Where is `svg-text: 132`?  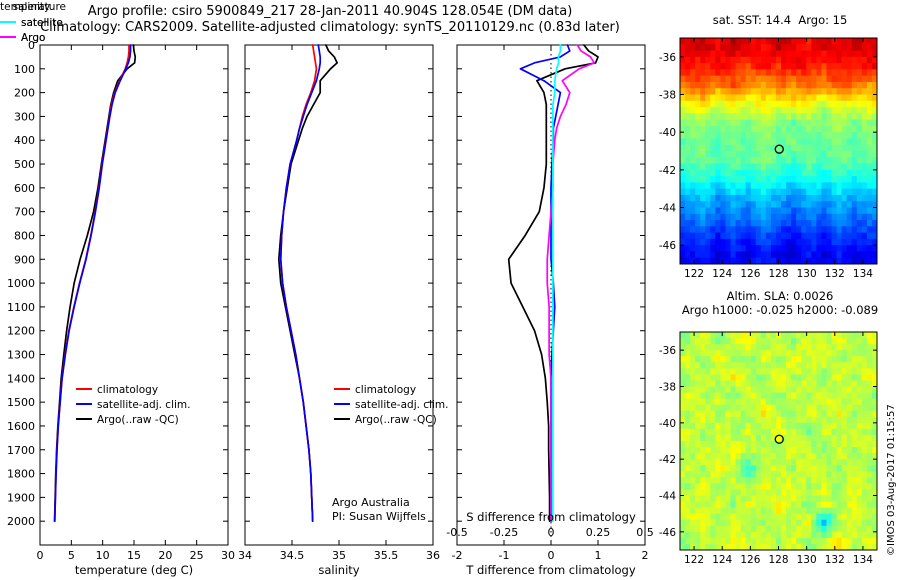 svg-text: 132 is located at coordinates (835, 560).